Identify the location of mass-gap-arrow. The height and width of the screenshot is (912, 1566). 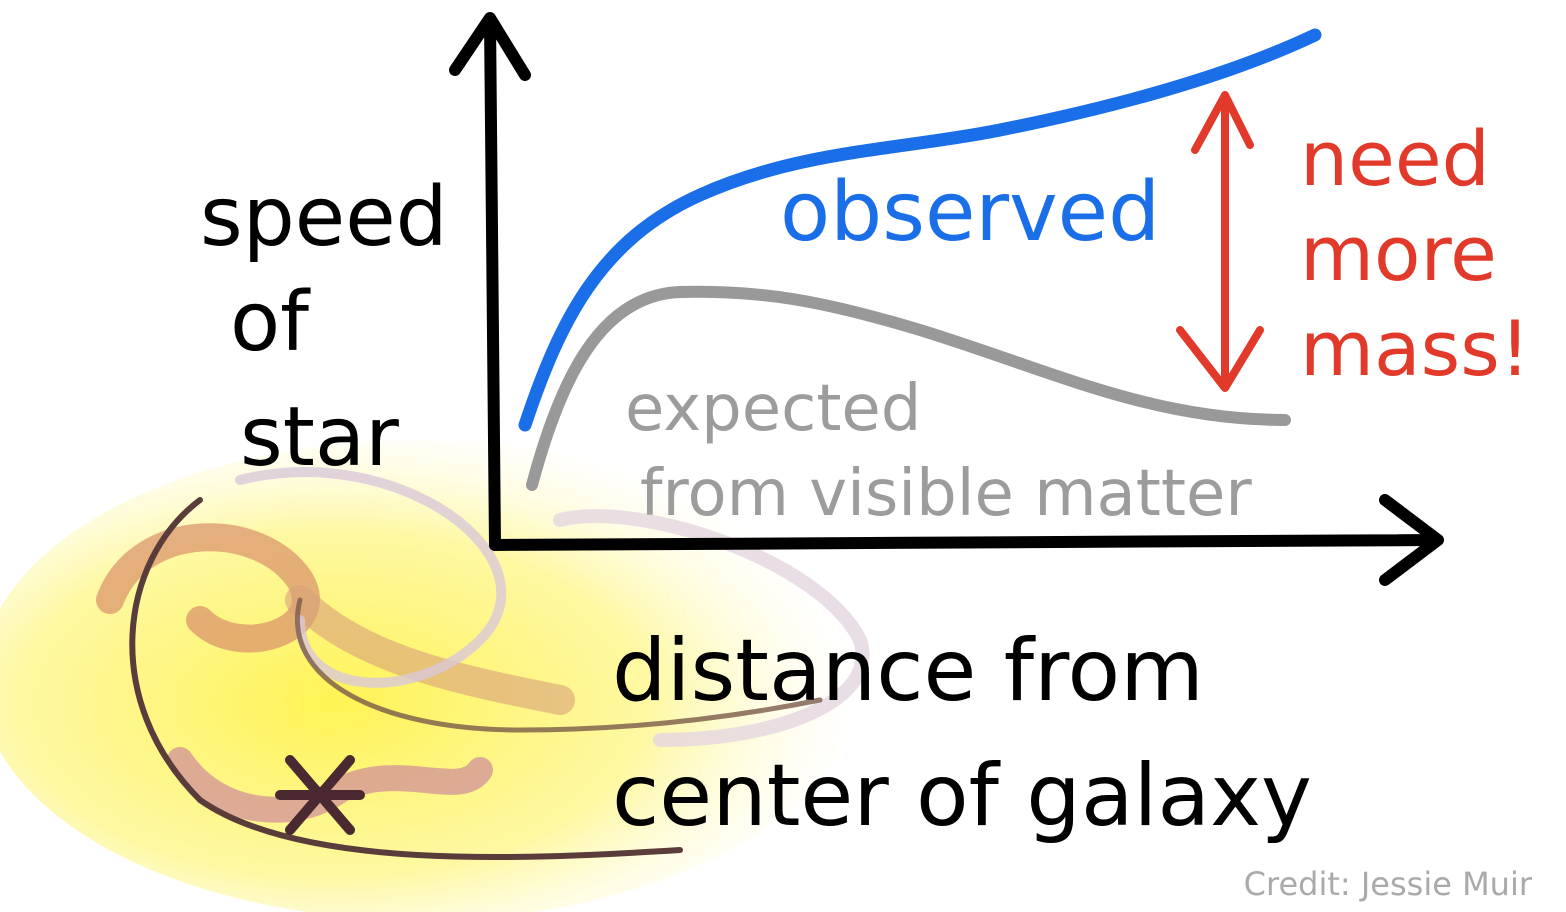
(1220, 241).